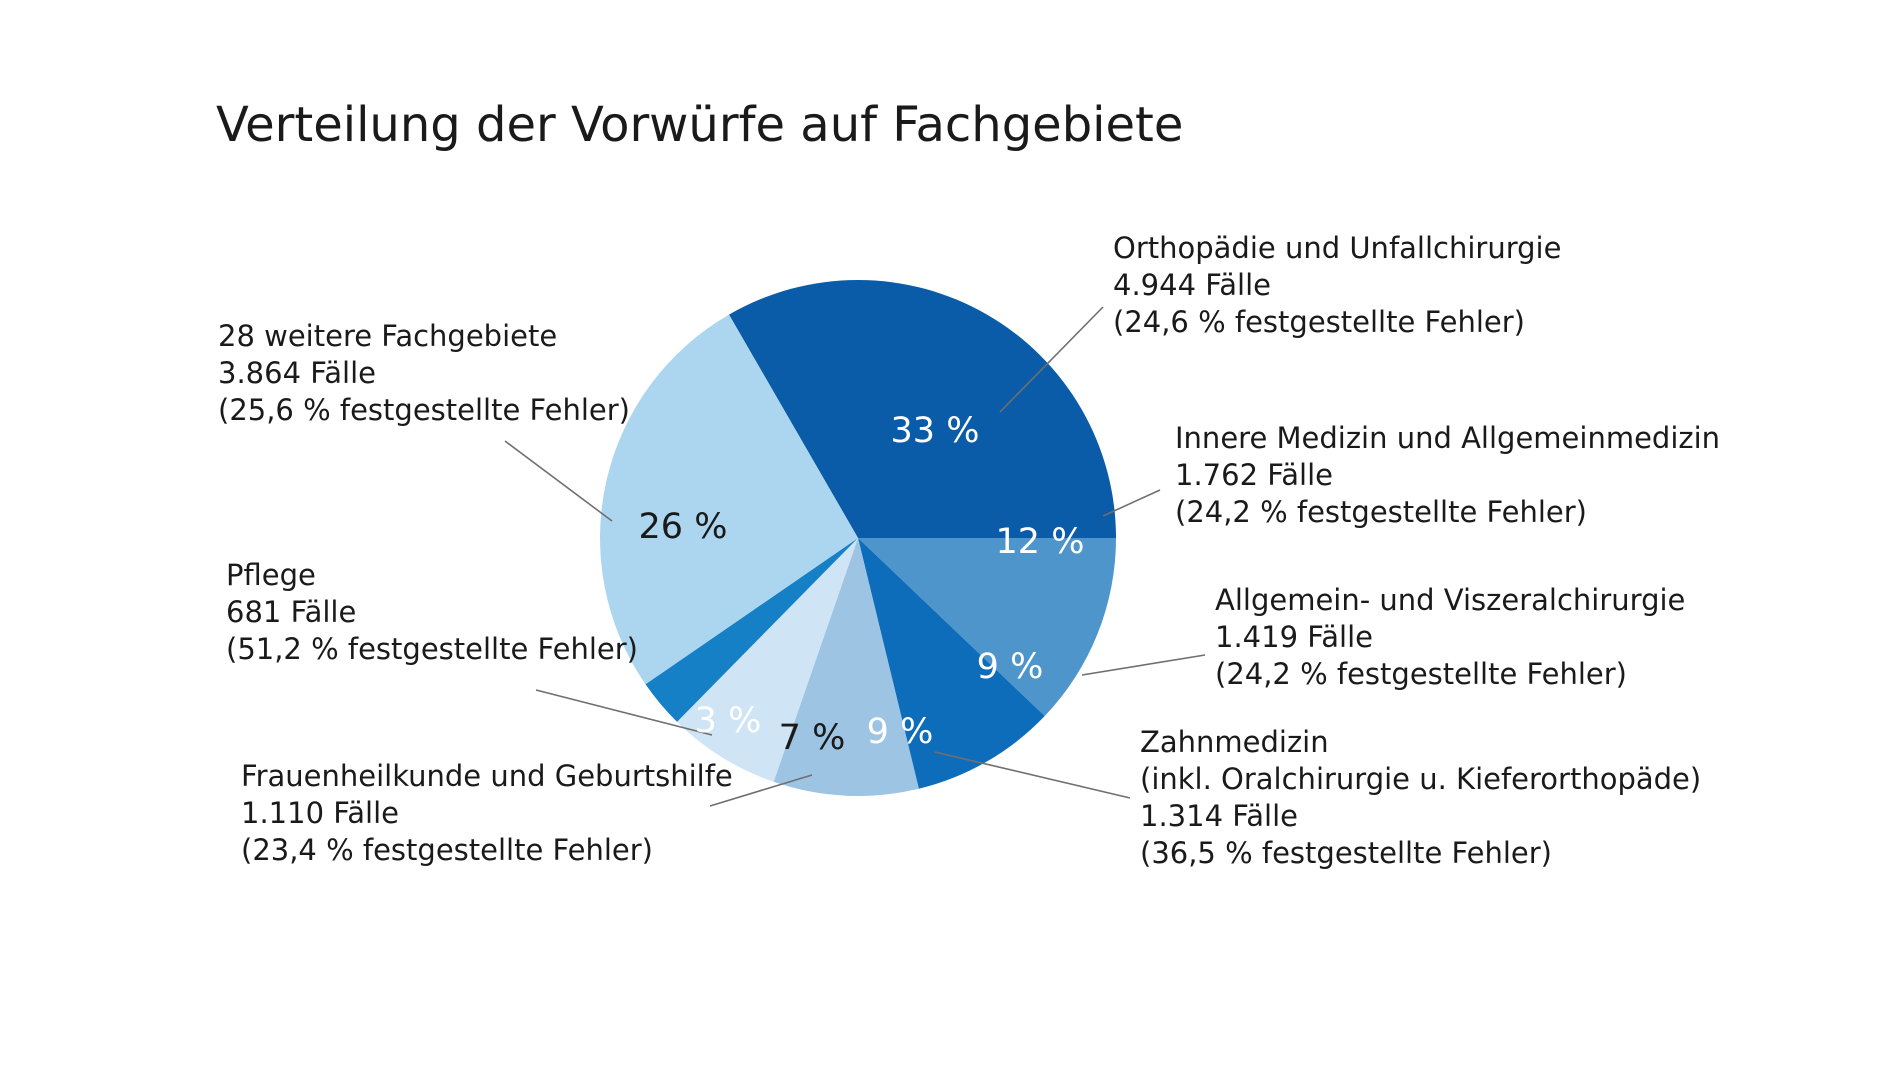  What do you see at coordinates (447, 850) in the screenshot?
I see `callout-line: (23,4 % festgestellte Fehler)` at bounding box center [447, 850].